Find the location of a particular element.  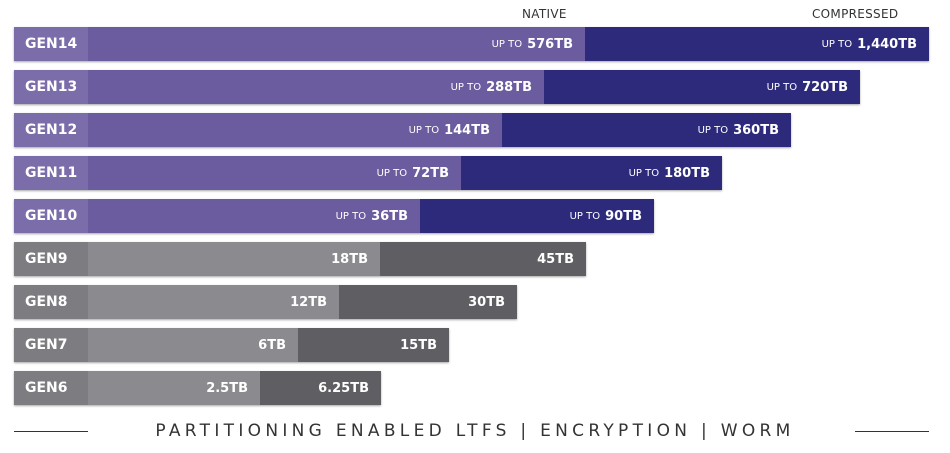

generation-label: GEN14 is located at coordinates (51, 44).